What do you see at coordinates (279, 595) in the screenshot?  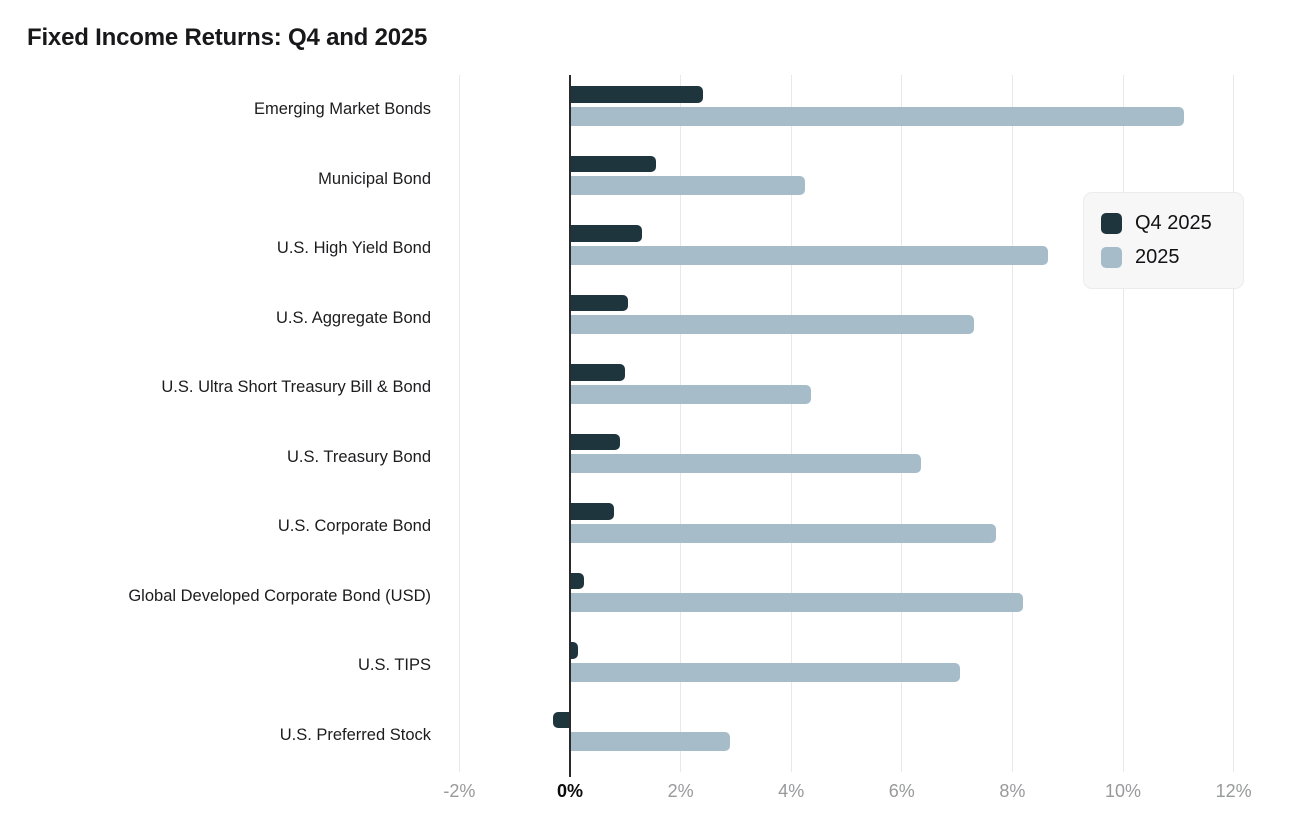 I see `category-label: Global Developed Corporate Bond (USD)` at bounding box center [279, 595].